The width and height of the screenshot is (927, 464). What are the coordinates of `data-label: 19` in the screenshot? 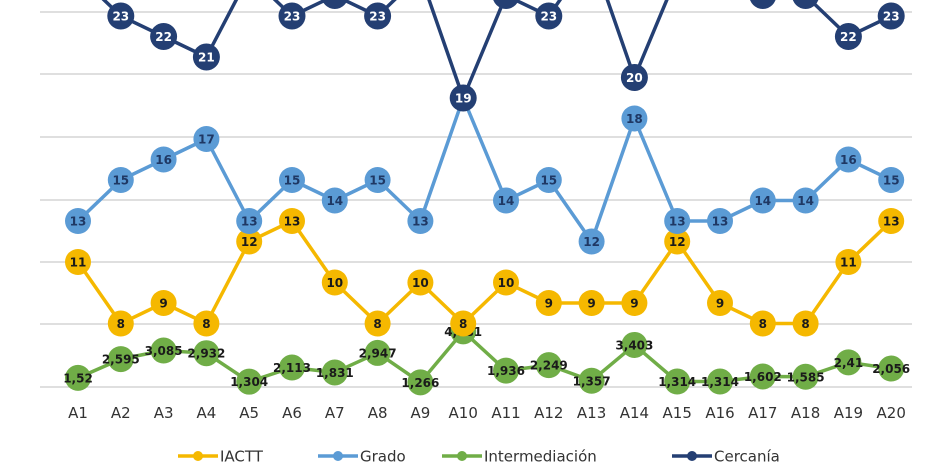 It's located at (463, 99).